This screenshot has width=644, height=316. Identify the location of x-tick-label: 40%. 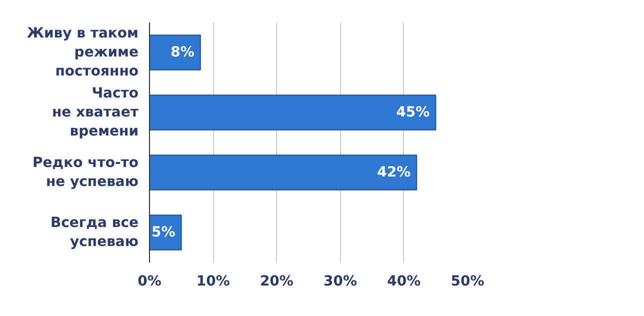
(404, 282).